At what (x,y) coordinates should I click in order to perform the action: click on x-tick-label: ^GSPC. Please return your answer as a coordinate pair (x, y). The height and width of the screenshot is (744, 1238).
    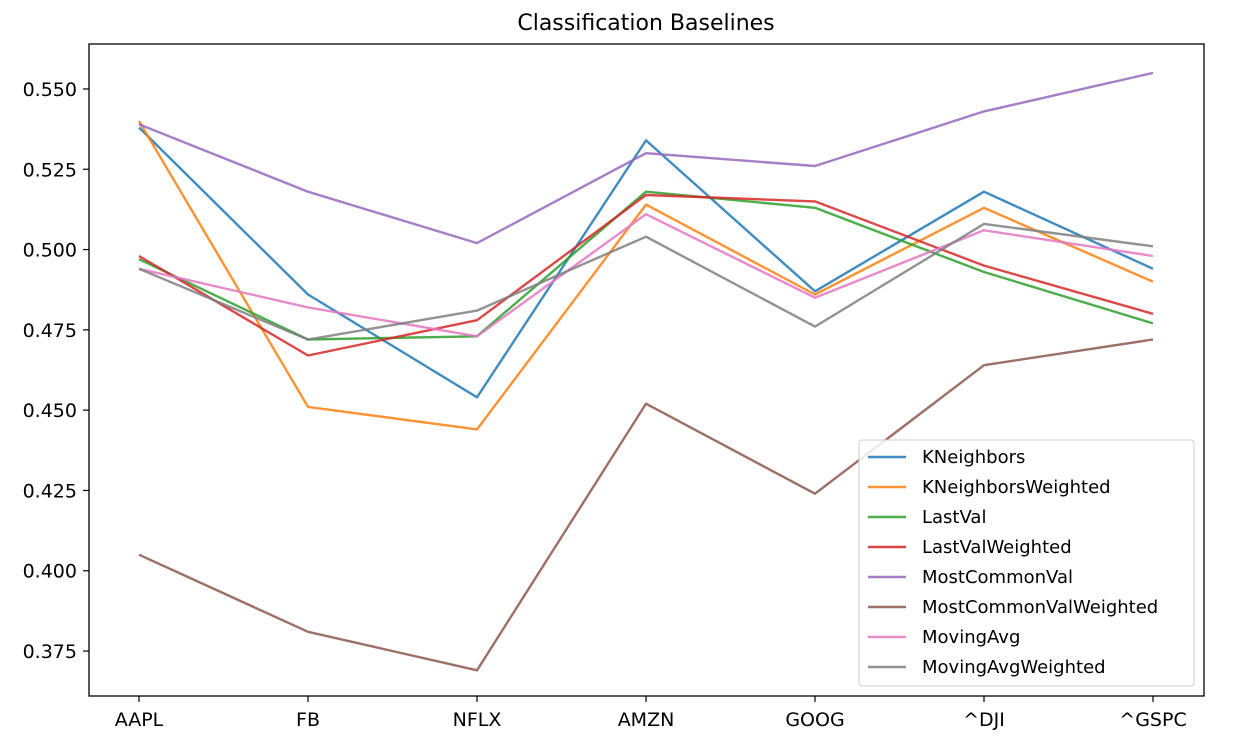
    Looking at the image, I should click on (1152, 720).